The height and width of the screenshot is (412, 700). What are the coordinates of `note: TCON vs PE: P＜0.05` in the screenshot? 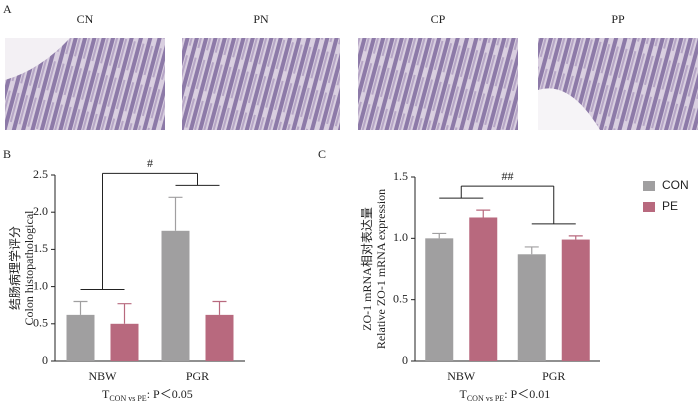 It's located at (147, 395).